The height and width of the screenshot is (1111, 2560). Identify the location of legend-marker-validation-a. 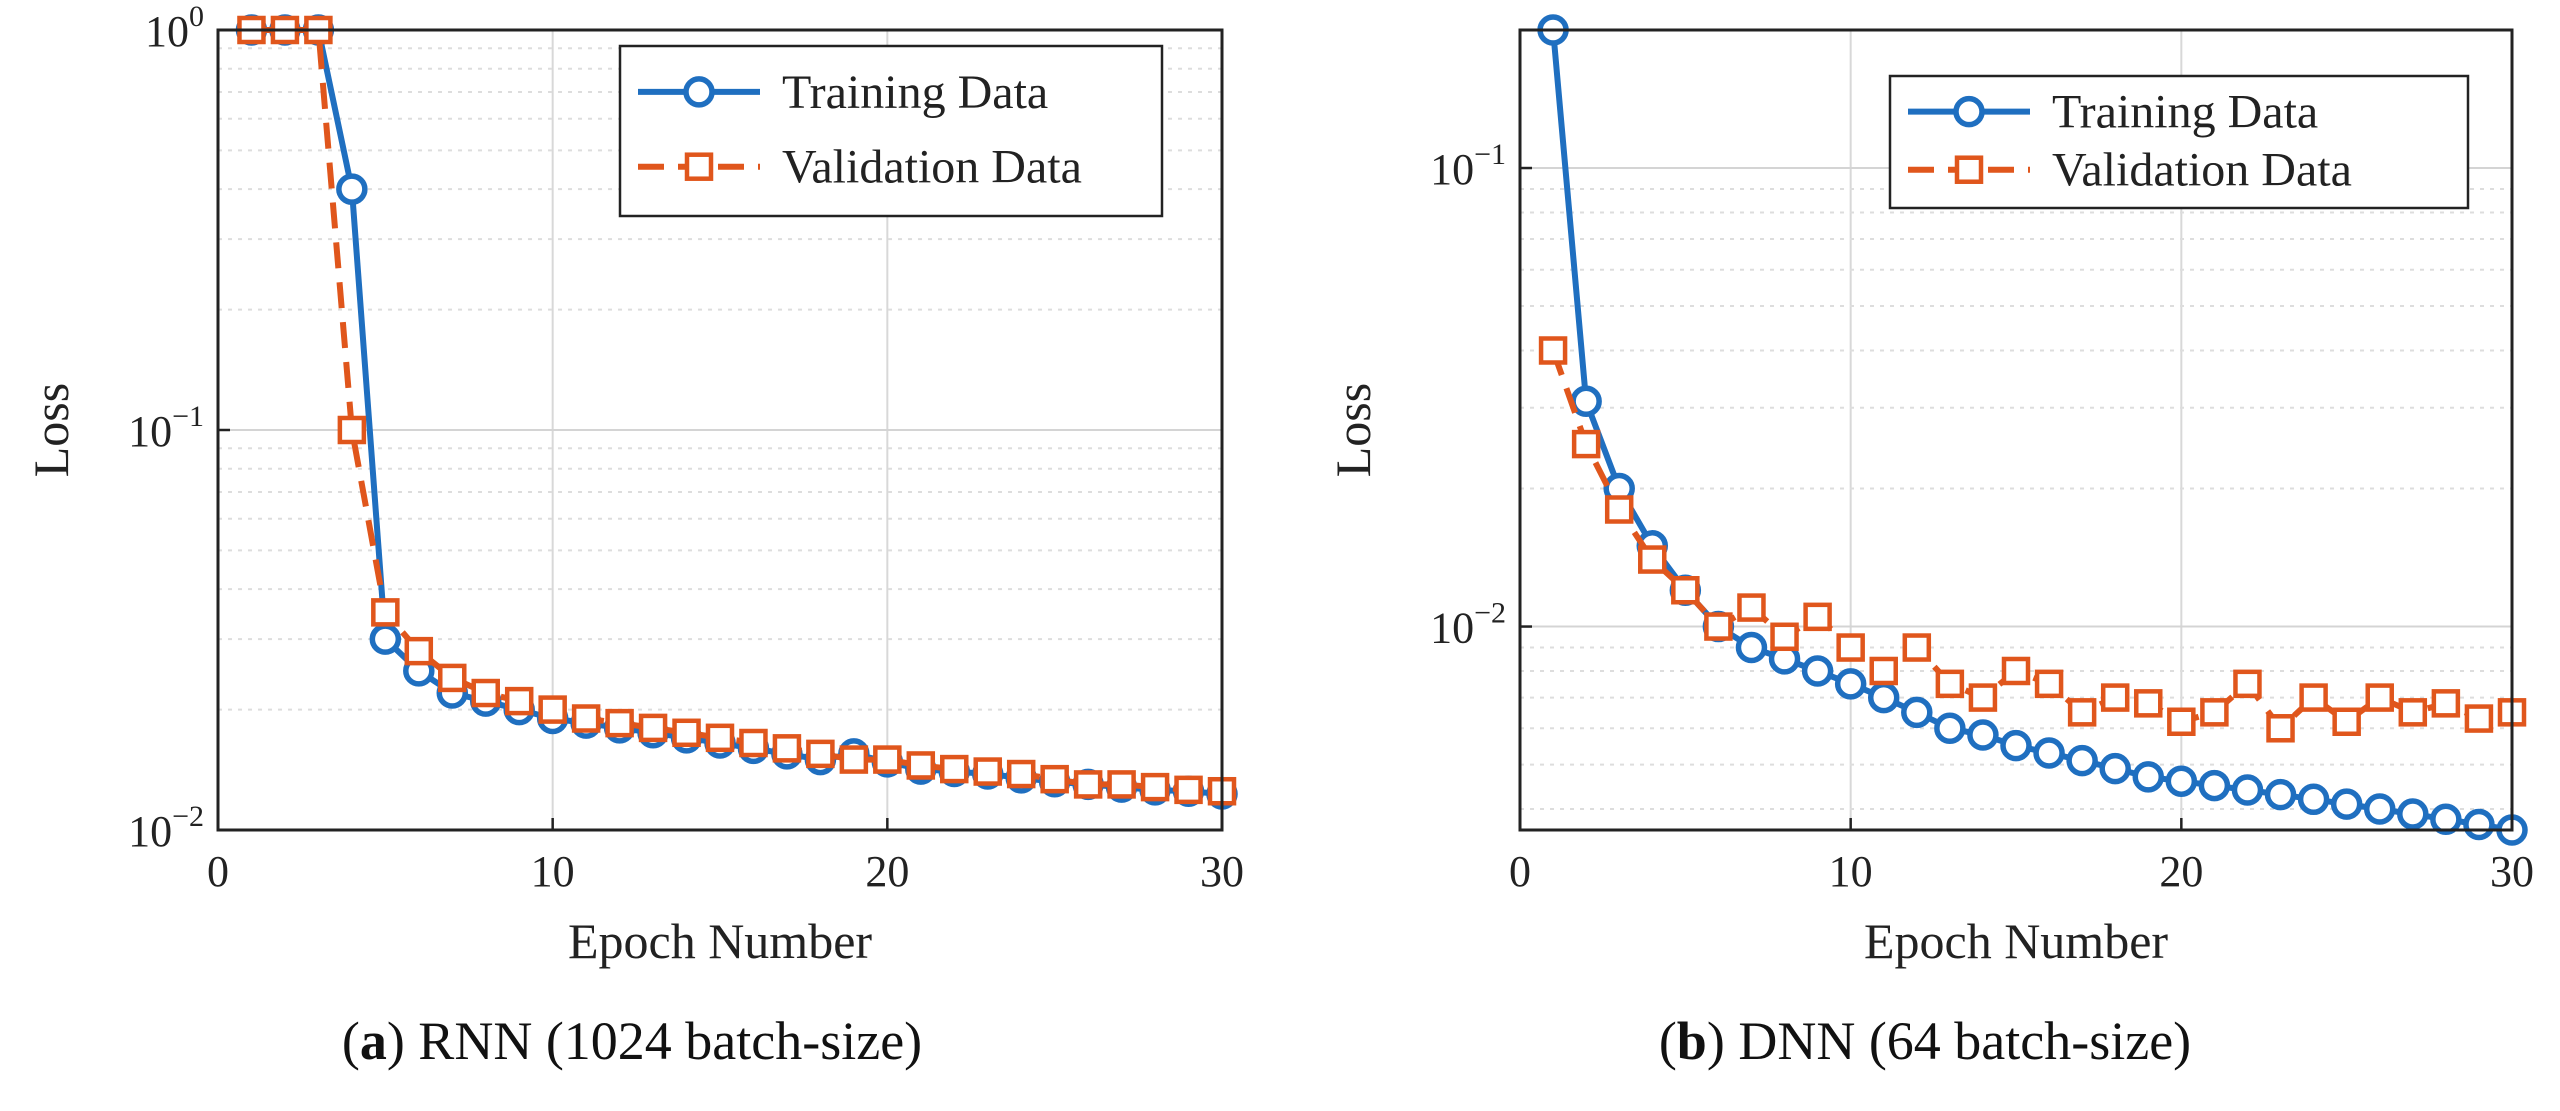
(699, 166).